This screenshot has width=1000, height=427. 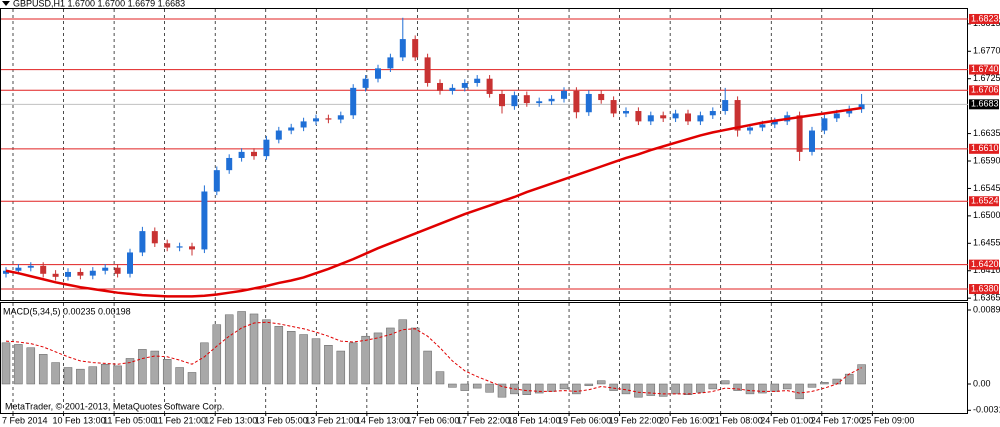 What do you see at coordinates (986, 160) in the screenshot?
I see `y-tick-label: 1.6590` at bounding box center [986, 160].